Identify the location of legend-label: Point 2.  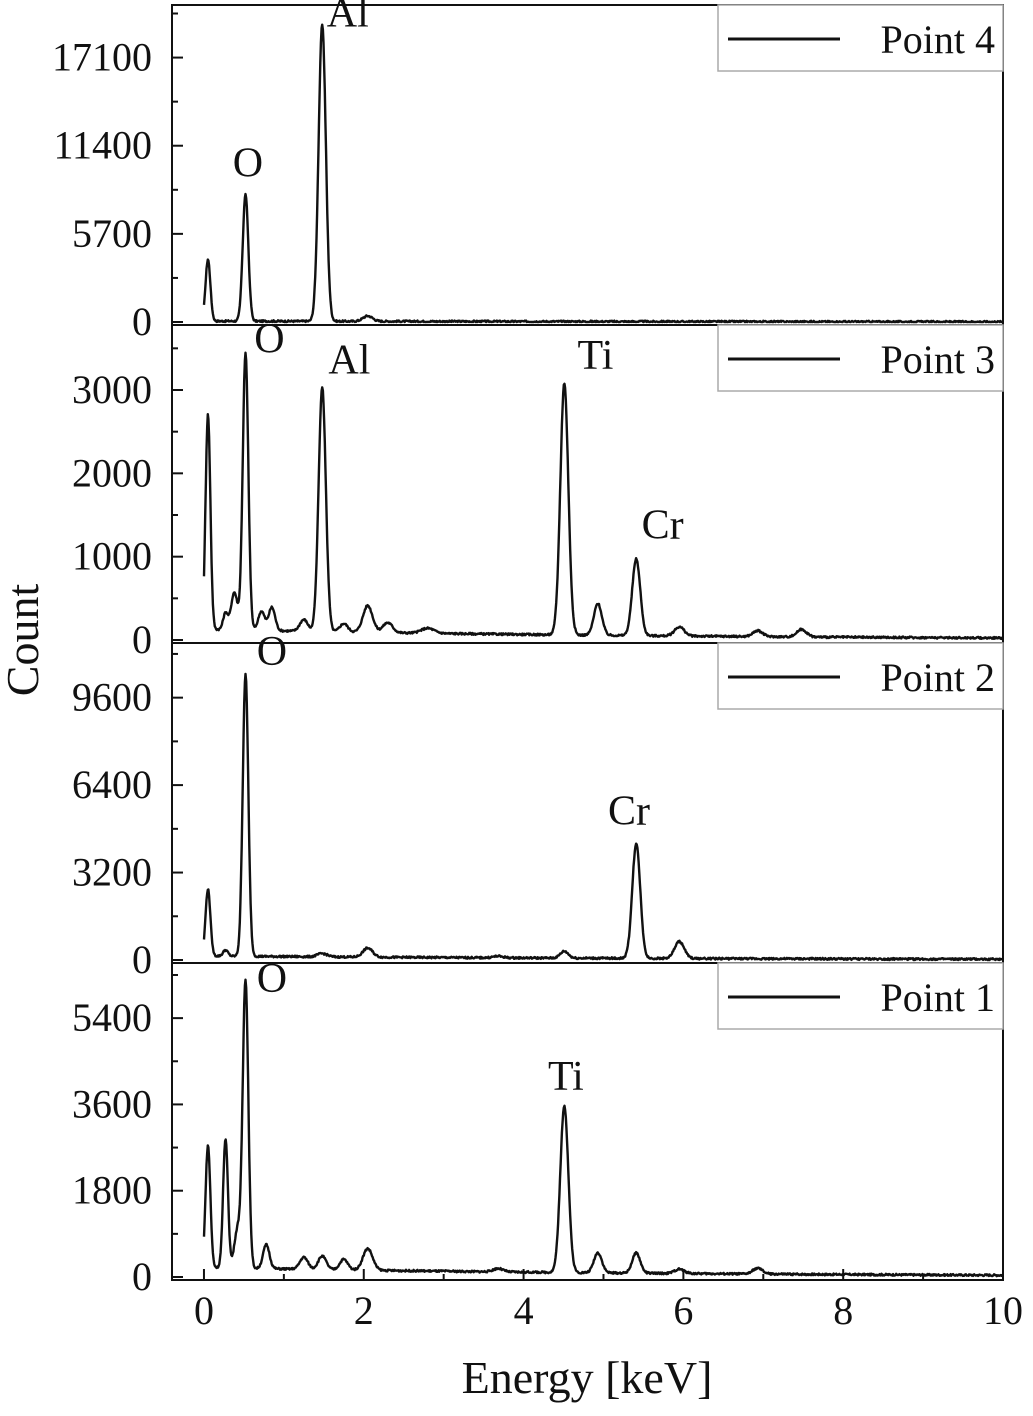
(938, 677).